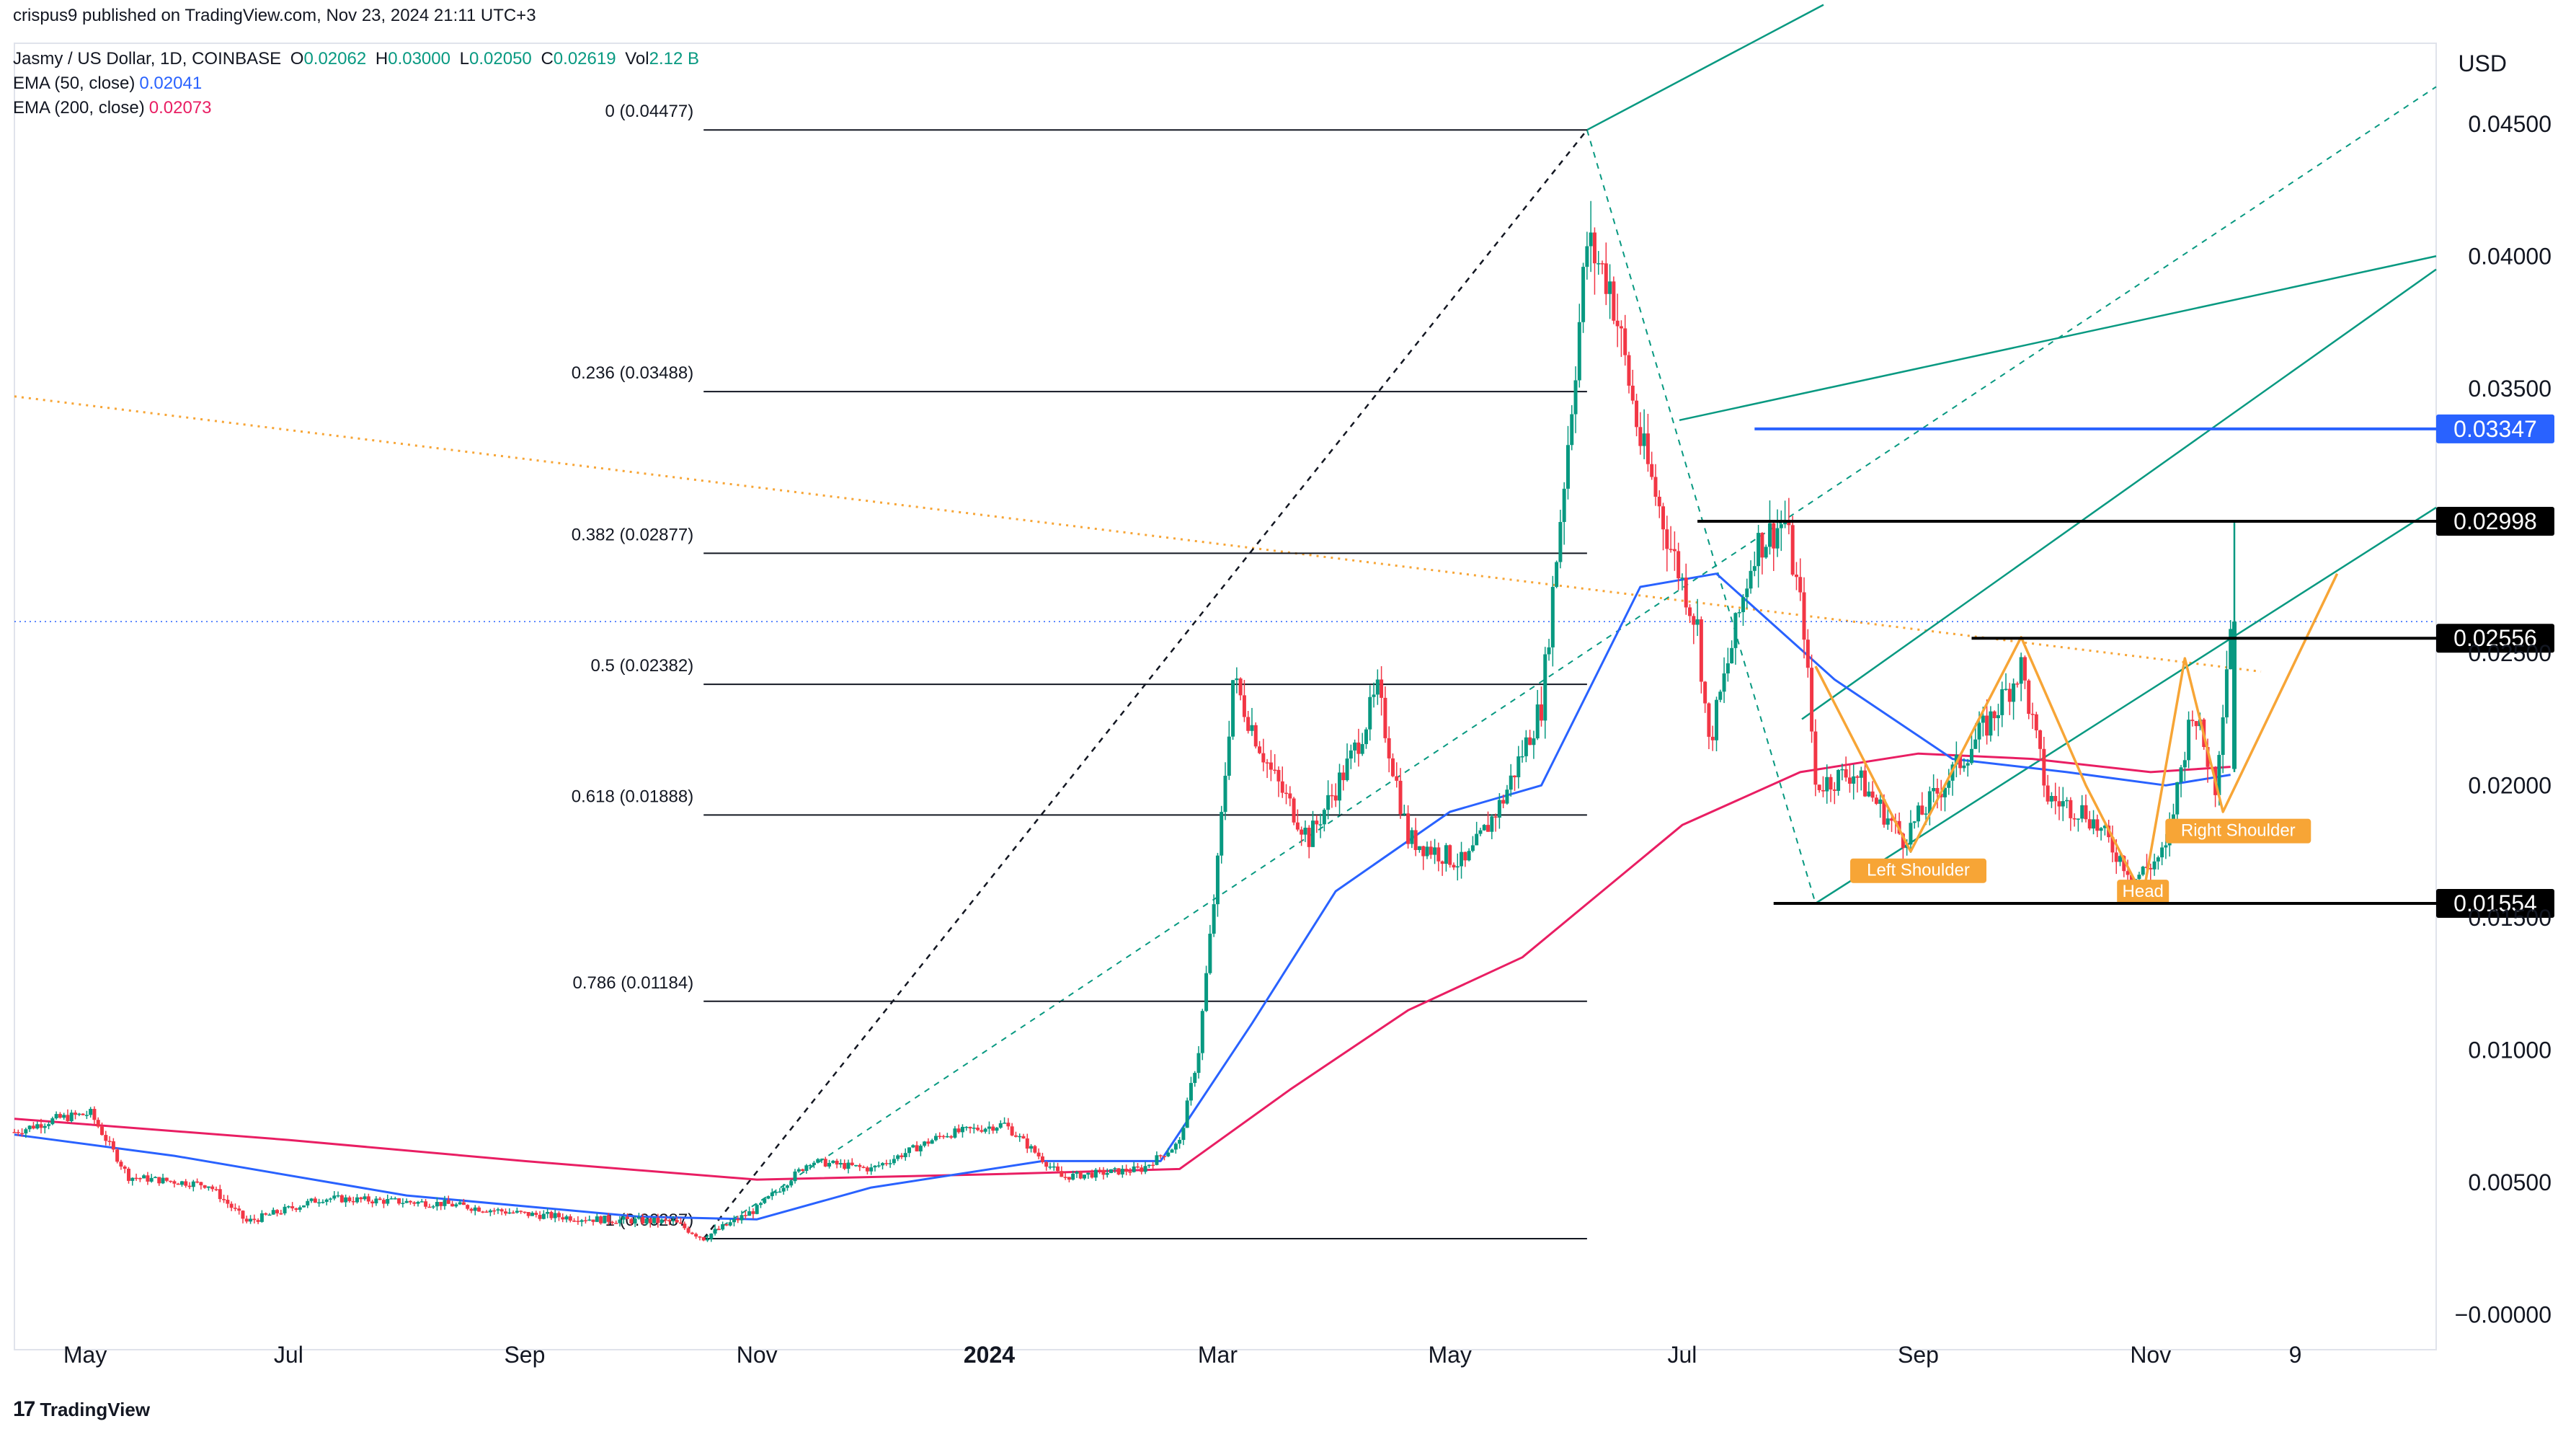 This screenshot has height=1429, width=2576. Describe the element at coordinates (147, 59) in the screenshot. I see `symbol-name: Jasmy / US Dollar, 1D, COINBASE` at that location.